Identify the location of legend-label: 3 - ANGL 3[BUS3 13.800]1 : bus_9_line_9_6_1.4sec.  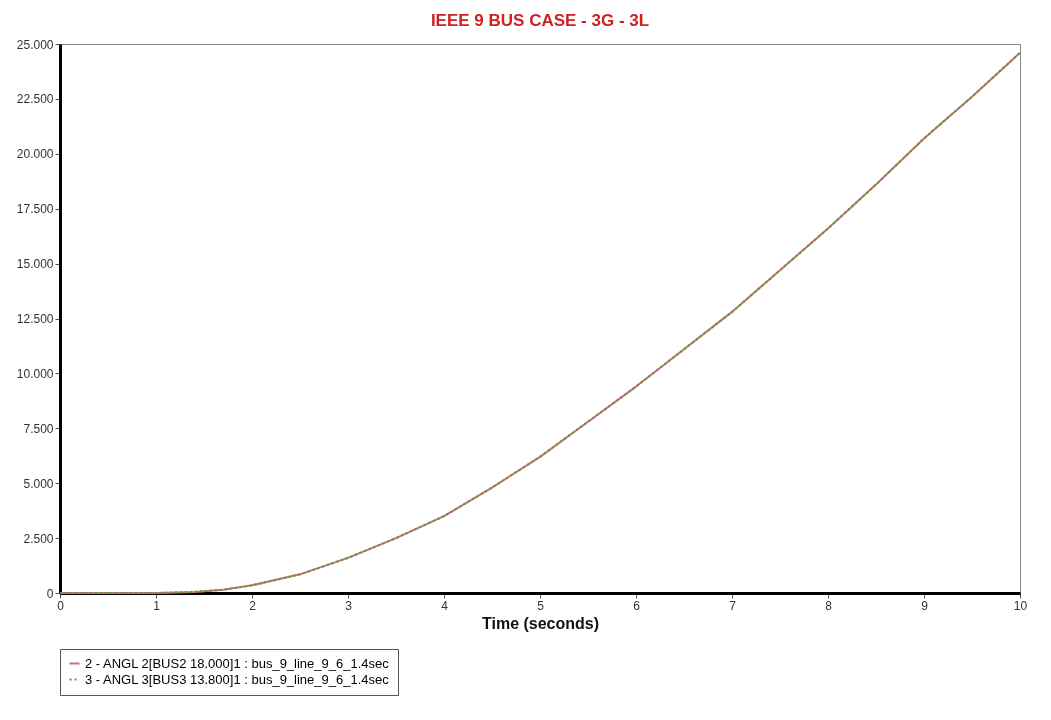
(237, 679).